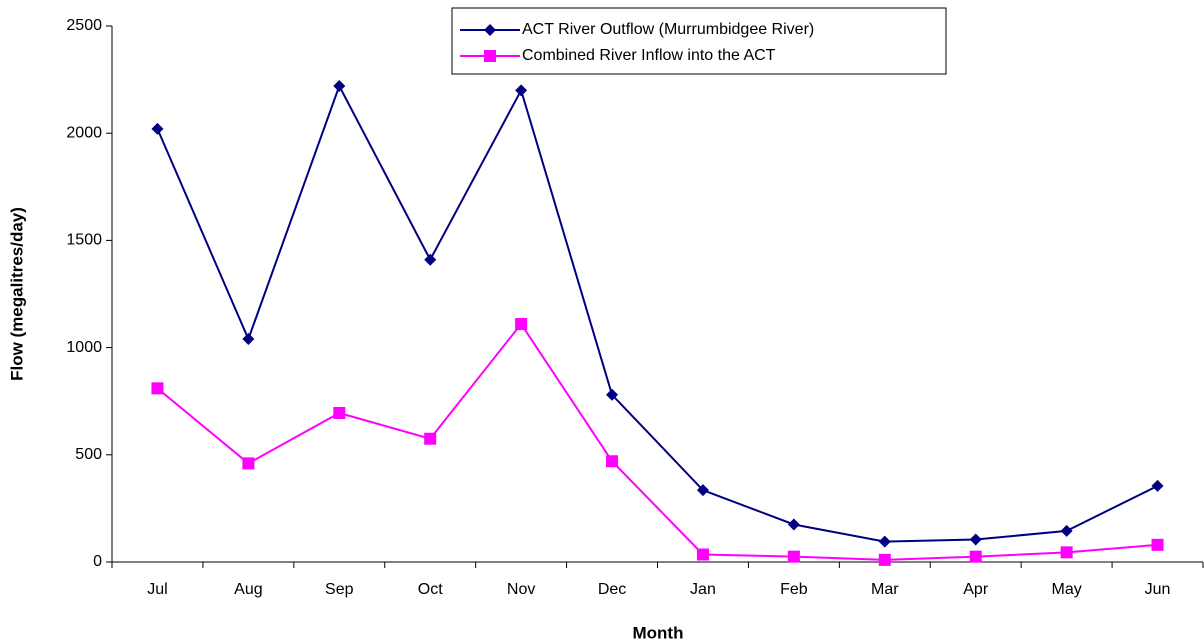 The height and width of the screenshot is (644, 1204). I want to click on y-axis-title: Flow (megalitres/day), so click(16, 294).